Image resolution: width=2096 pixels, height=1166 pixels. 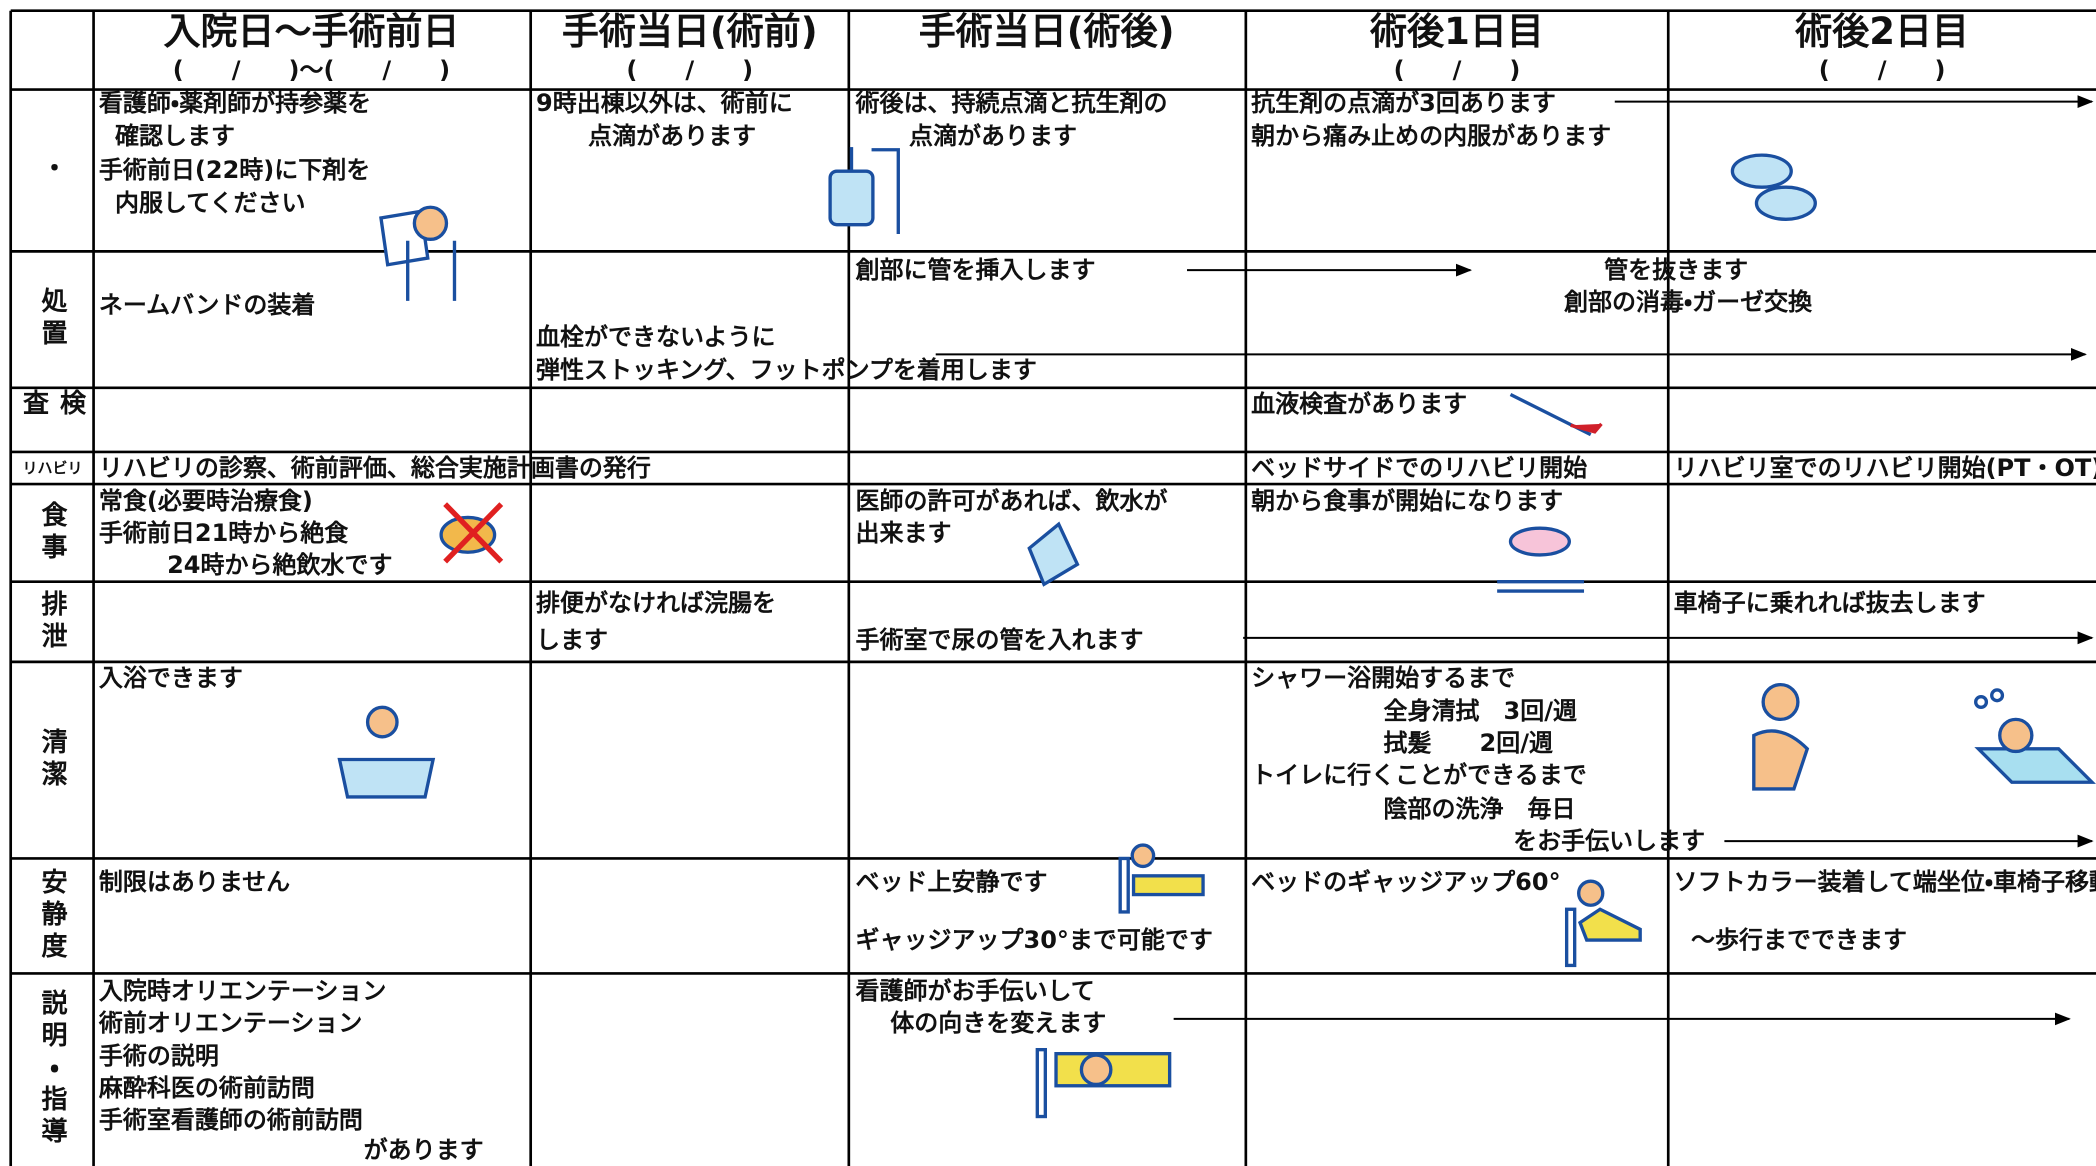 What do you see at coordinates (998, 1022) in the screenshot?
I see `cell-text: 体の向きを変えます` at bounding box center [998, 1022].